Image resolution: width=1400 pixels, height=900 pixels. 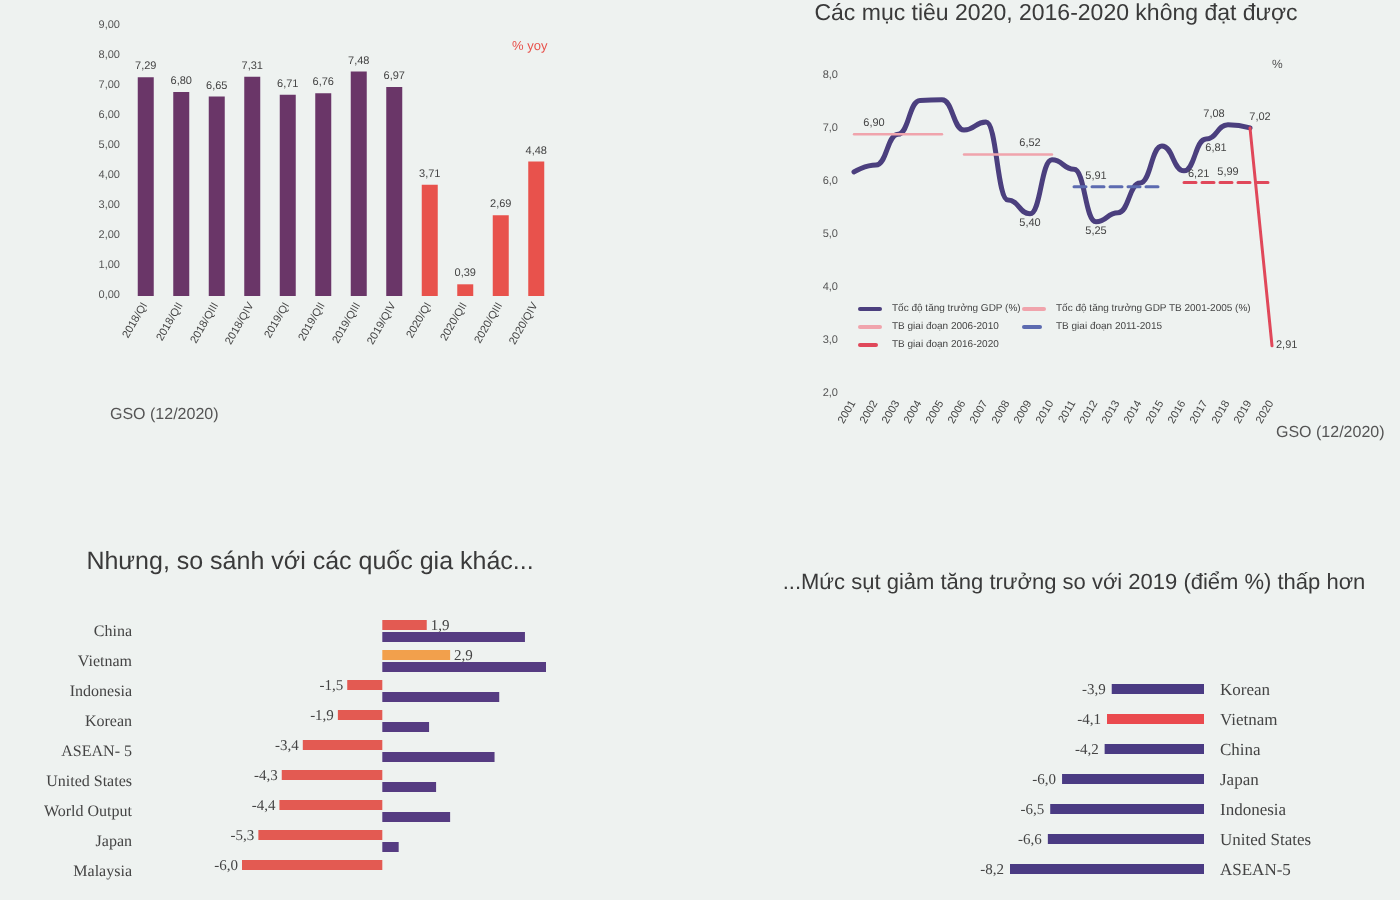 I want to click on y-tick-label: ASEAN-5, so click(x=1255, y=869).